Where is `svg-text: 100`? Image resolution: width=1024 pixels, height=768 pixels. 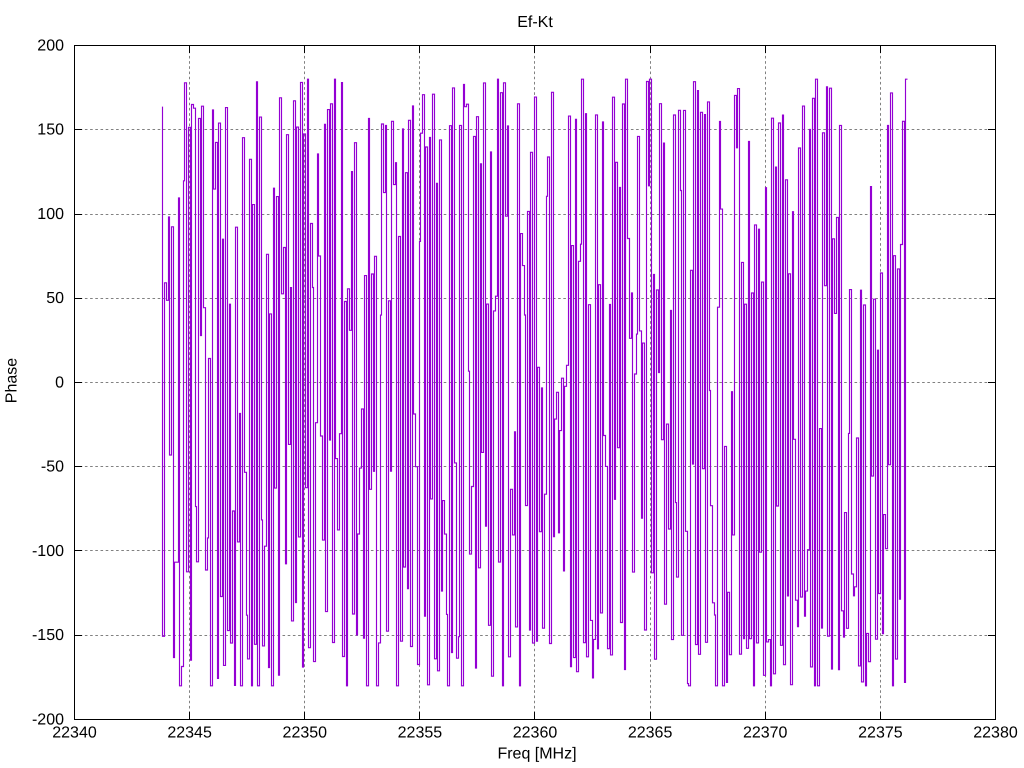
svg-text: 100 is located at coordinates (50, 214).